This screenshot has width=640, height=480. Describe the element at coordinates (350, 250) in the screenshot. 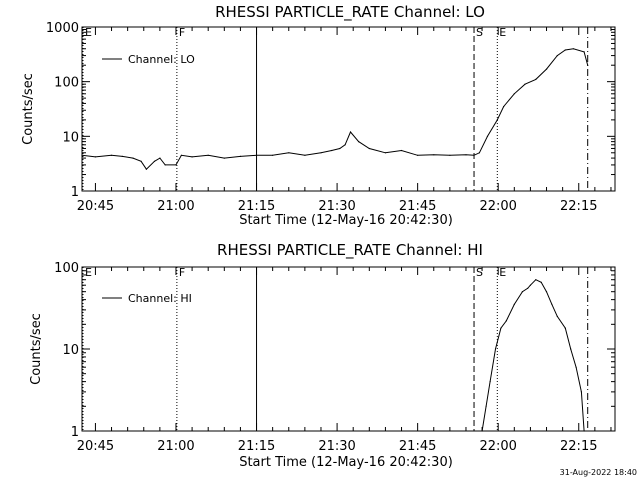

I see `panel-hi-title: RHESSI PARTICLE_RATE Channel: HI` at that location.